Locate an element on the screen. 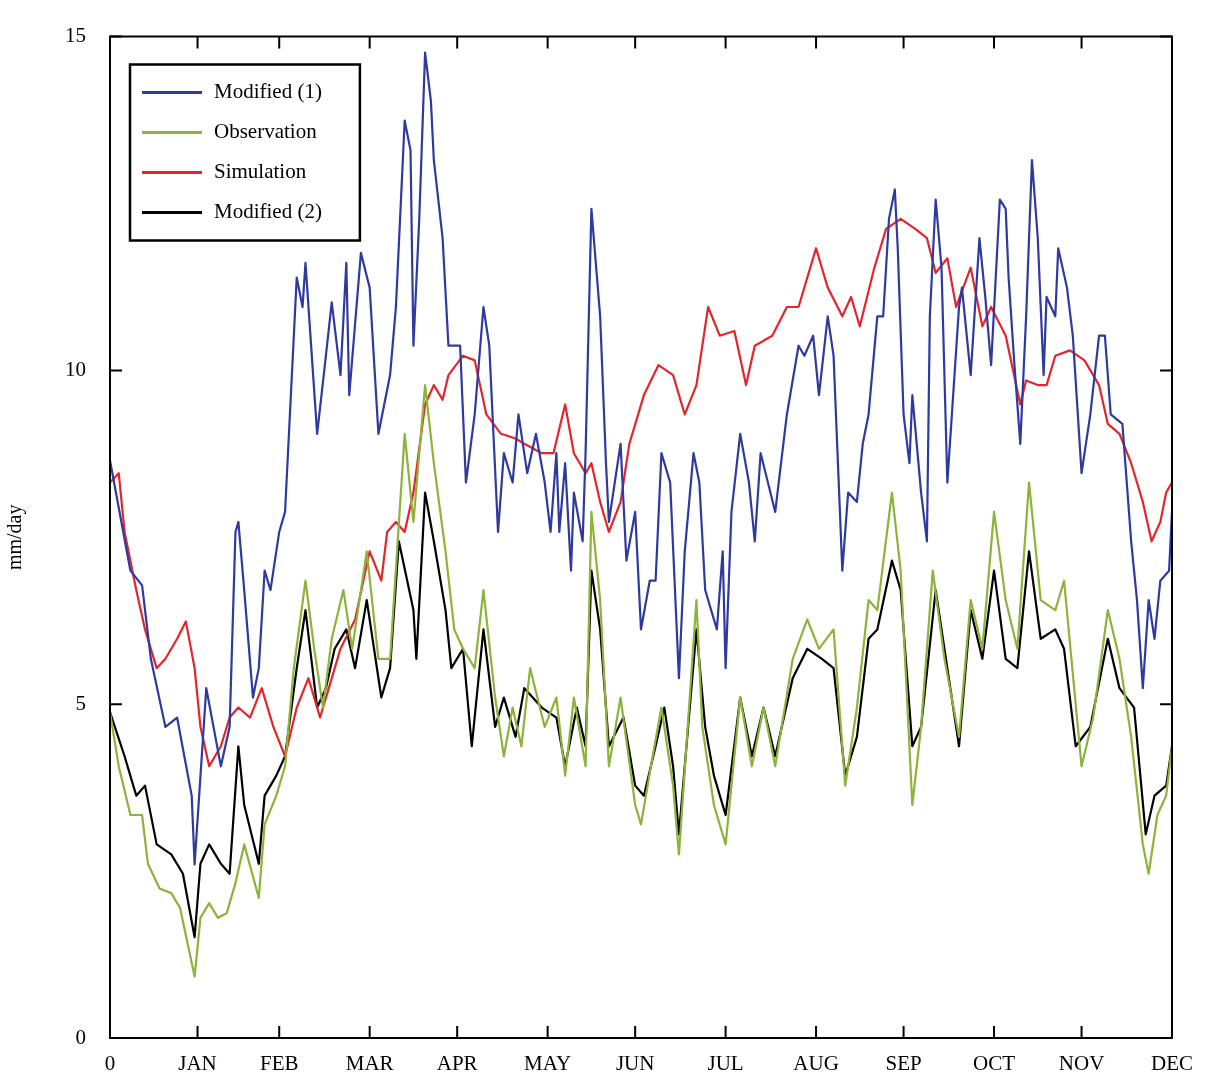 This screenshot has width=1207, height=1086. y-tick-label: 10 is located at coordinates (75, 368).